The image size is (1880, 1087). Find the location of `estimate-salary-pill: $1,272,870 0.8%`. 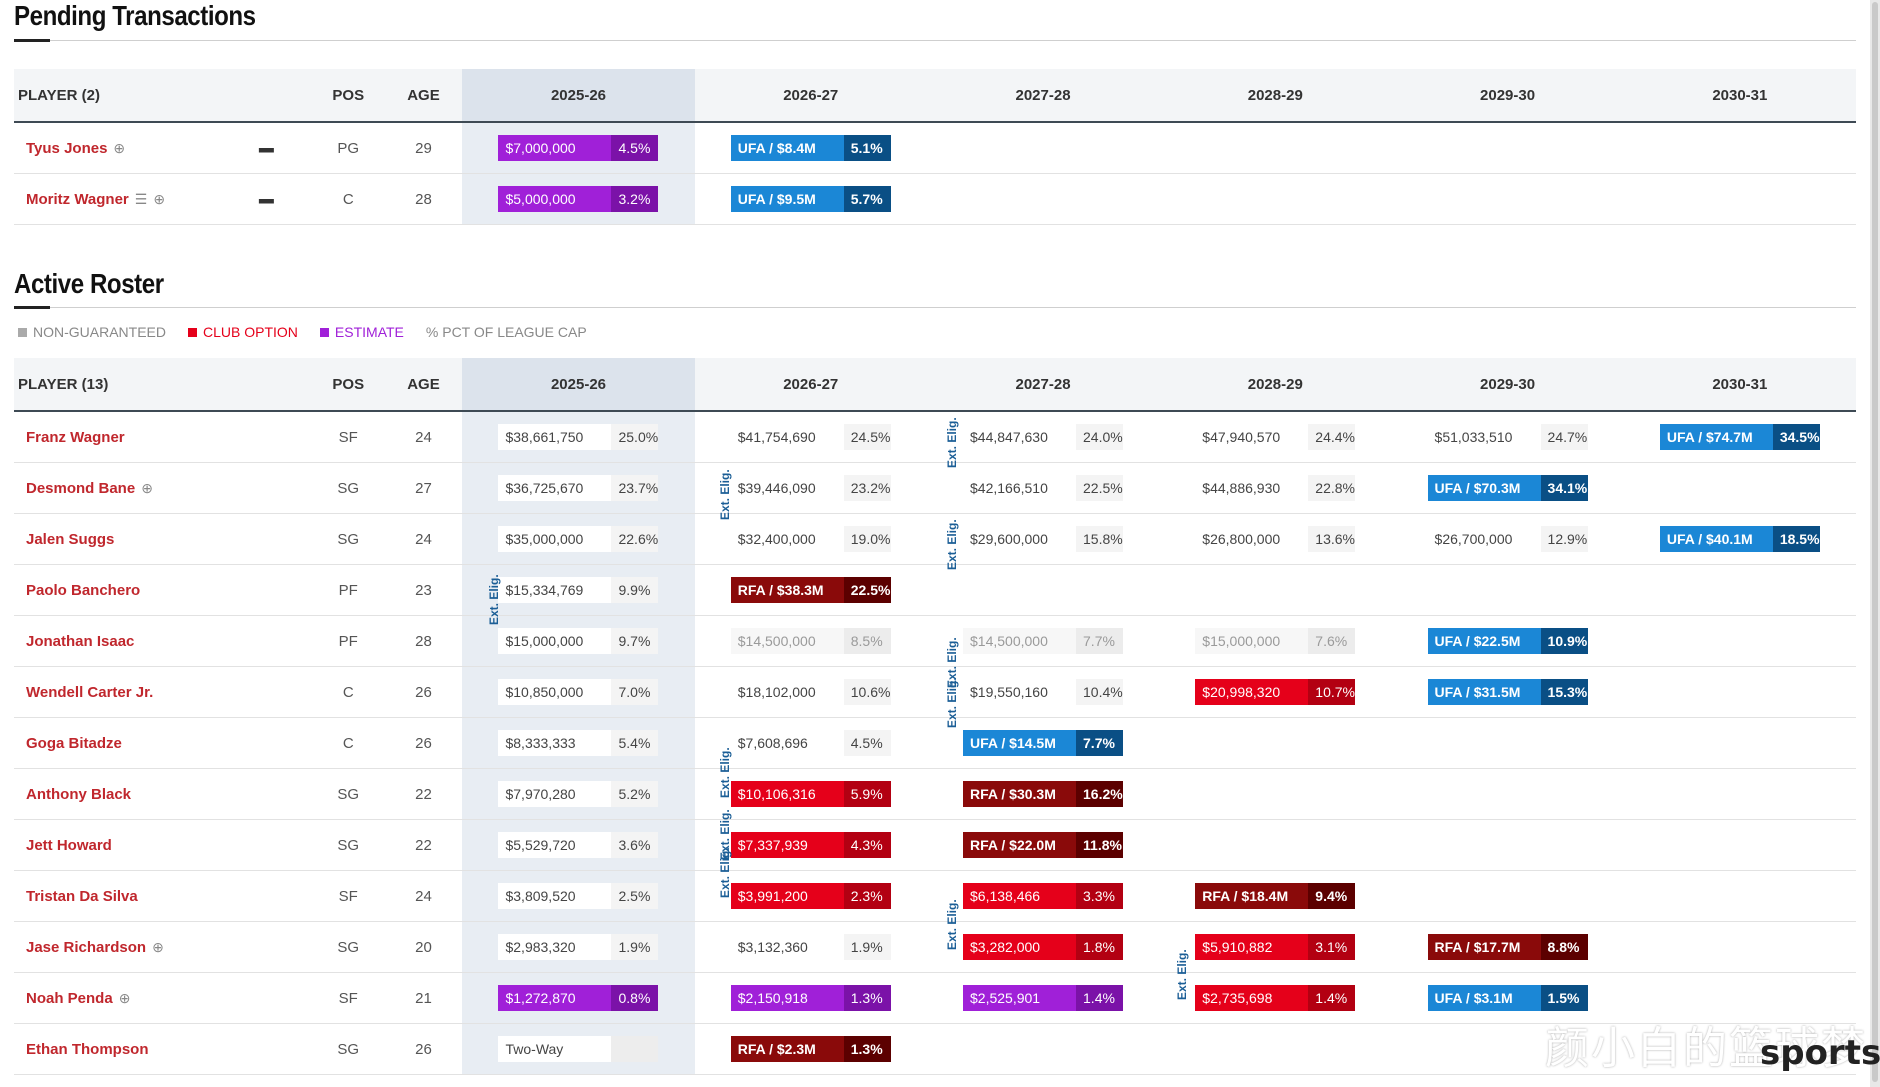

estimate-salary-pill: $1,272,870 0.8% is located at coordinates (578, 998).